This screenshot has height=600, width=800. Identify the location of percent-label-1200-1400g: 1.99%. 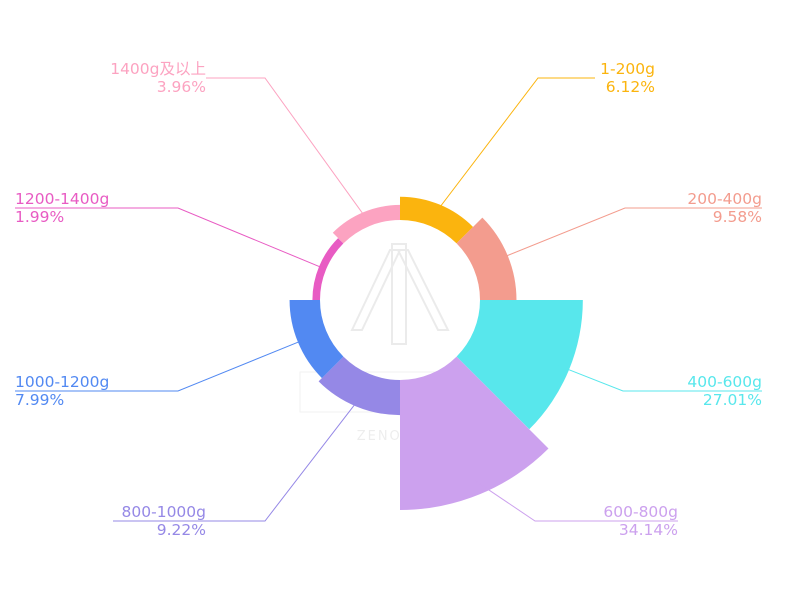
(39, 217).